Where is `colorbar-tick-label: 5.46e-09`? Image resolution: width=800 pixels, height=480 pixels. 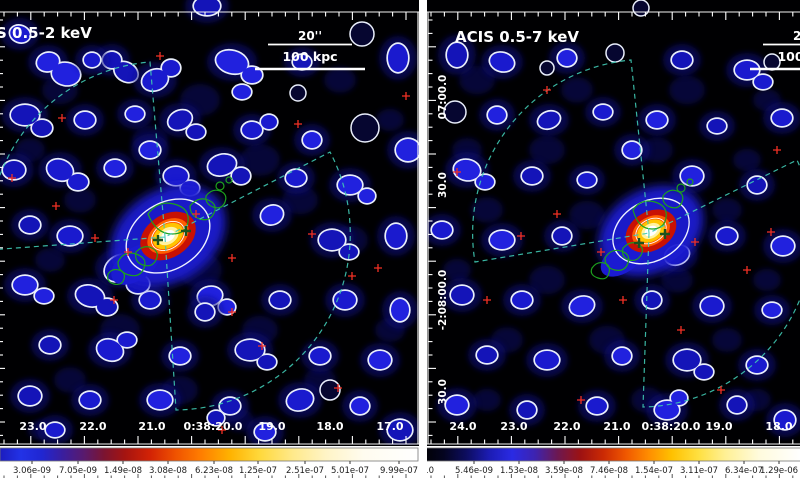 colorbar-tick-label: 5.46e-09 is located at coordinates (474, 471).